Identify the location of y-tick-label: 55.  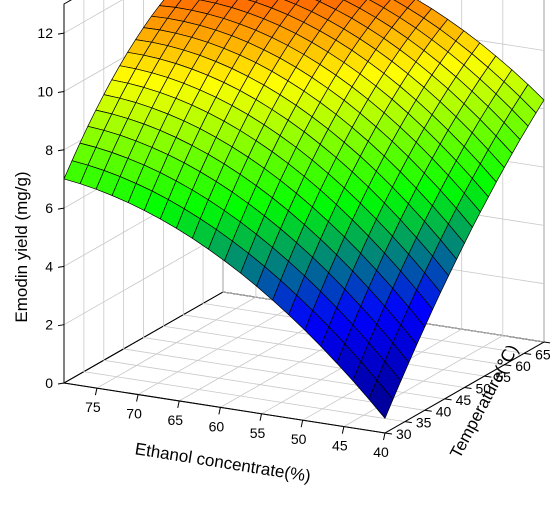
(503, 377).